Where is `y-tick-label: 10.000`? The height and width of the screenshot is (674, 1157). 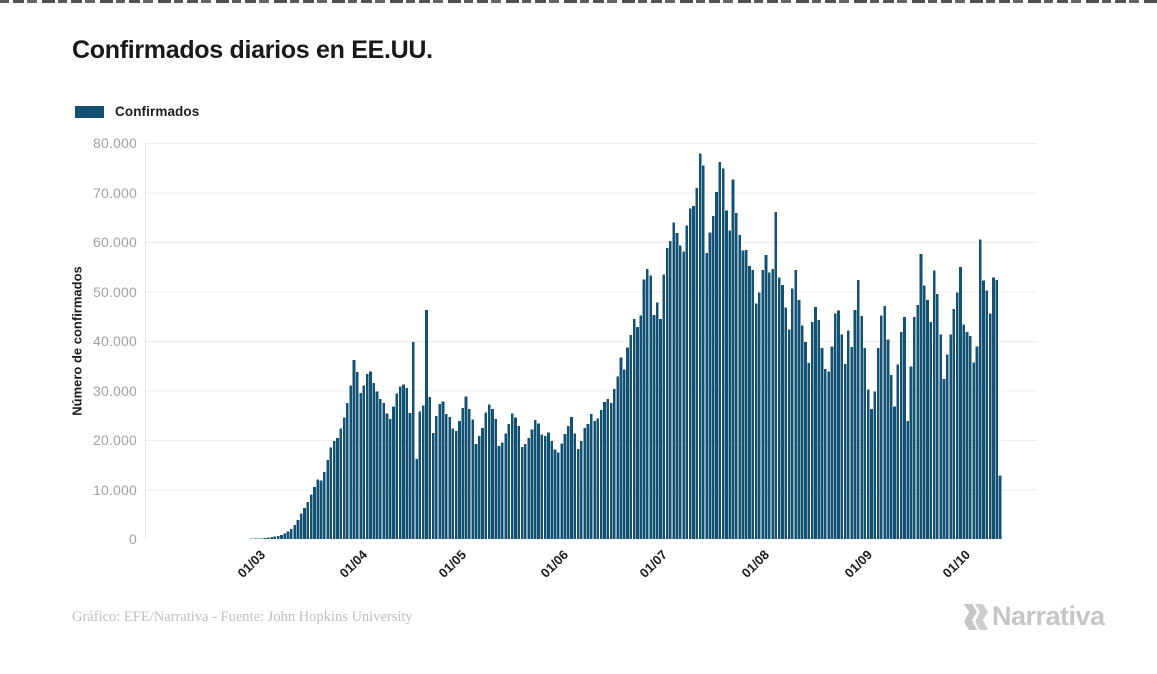 y-tick-label: 10.000 is located at coordinates (114, 489).